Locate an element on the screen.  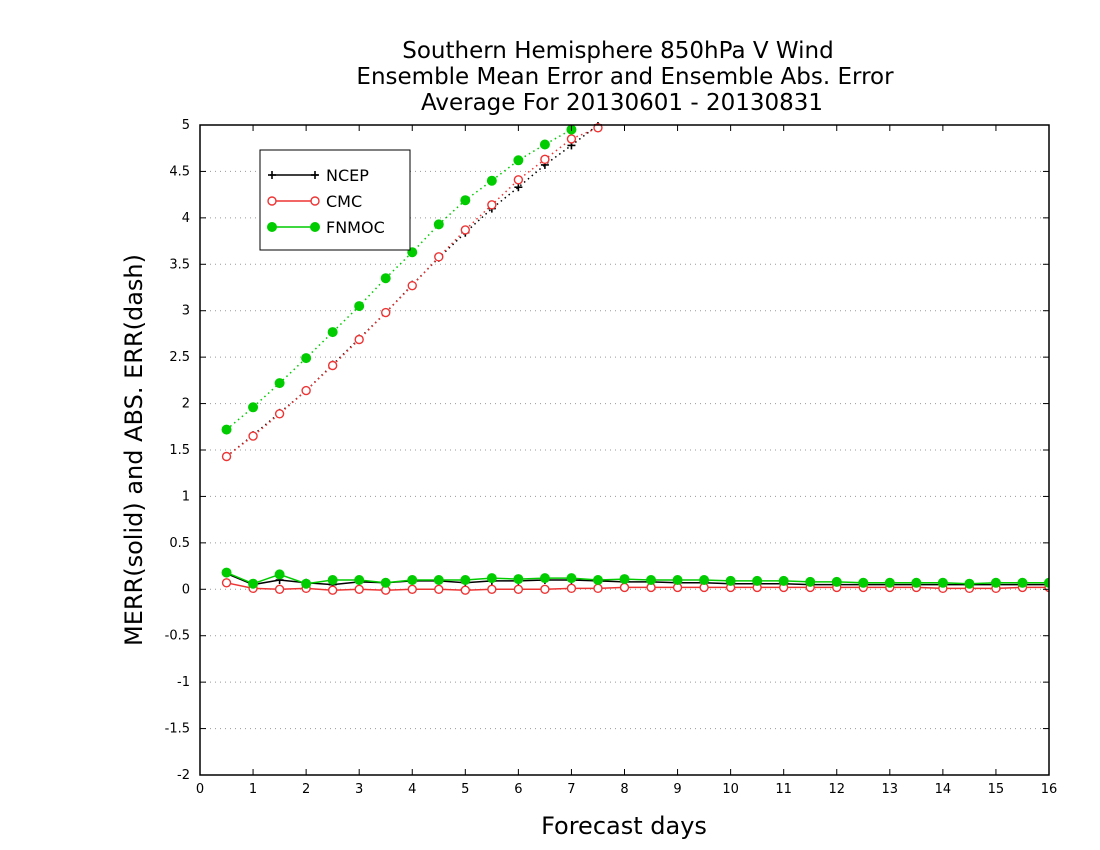
series-fnmoc-mean-error is located at coordinates (635, 578).